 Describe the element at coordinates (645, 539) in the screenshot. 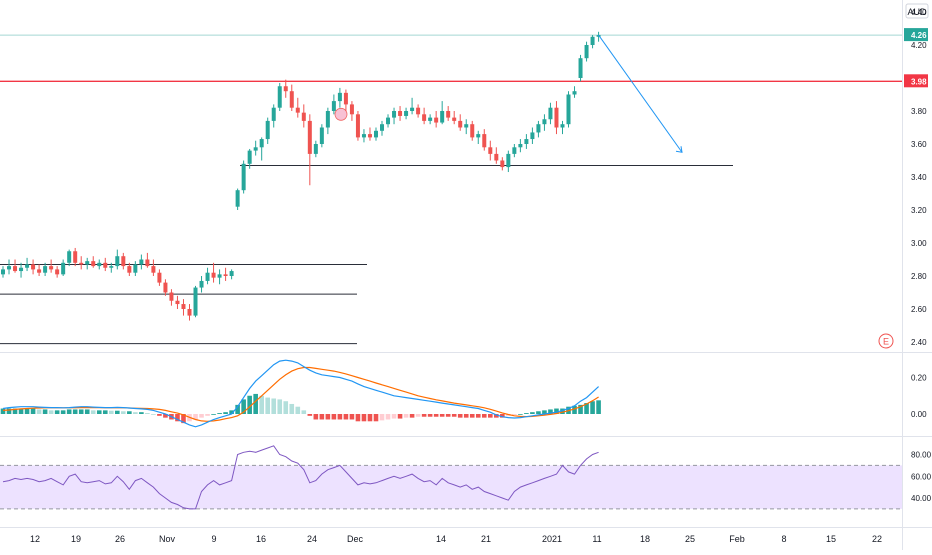

I see `time-tick-label: 18` at that location.